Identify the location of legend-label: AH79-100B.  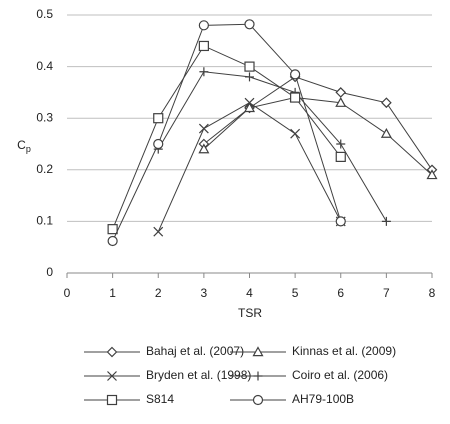
(323, 399).